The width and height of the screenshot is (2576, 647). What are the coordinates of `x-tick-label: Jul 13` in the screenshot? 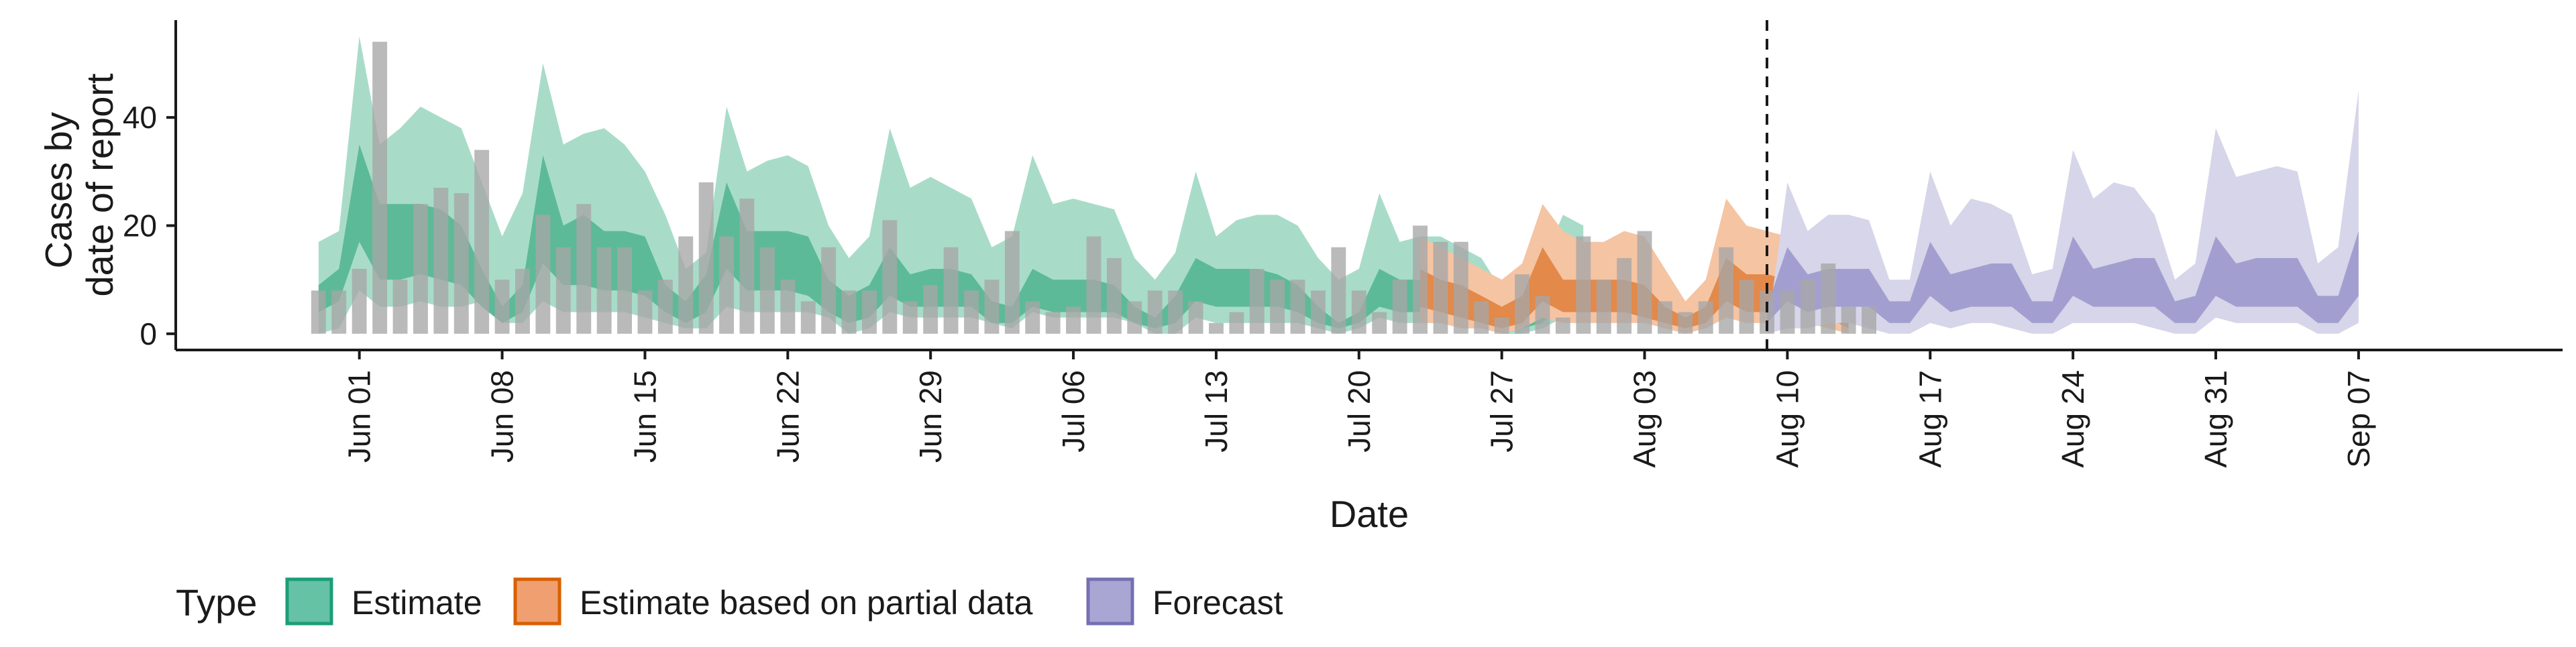 It's located at (1216, 411).